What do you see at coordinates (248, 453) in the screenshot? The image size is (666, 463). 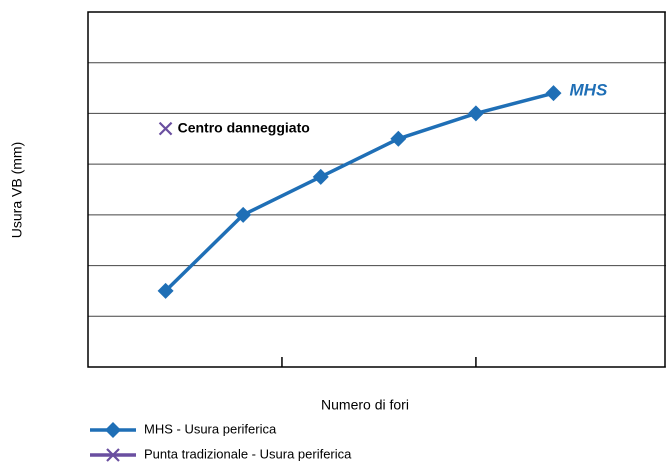 I see `legend-label: Punta tradizionale - Usura periferica` at bounding box center [248, 453].